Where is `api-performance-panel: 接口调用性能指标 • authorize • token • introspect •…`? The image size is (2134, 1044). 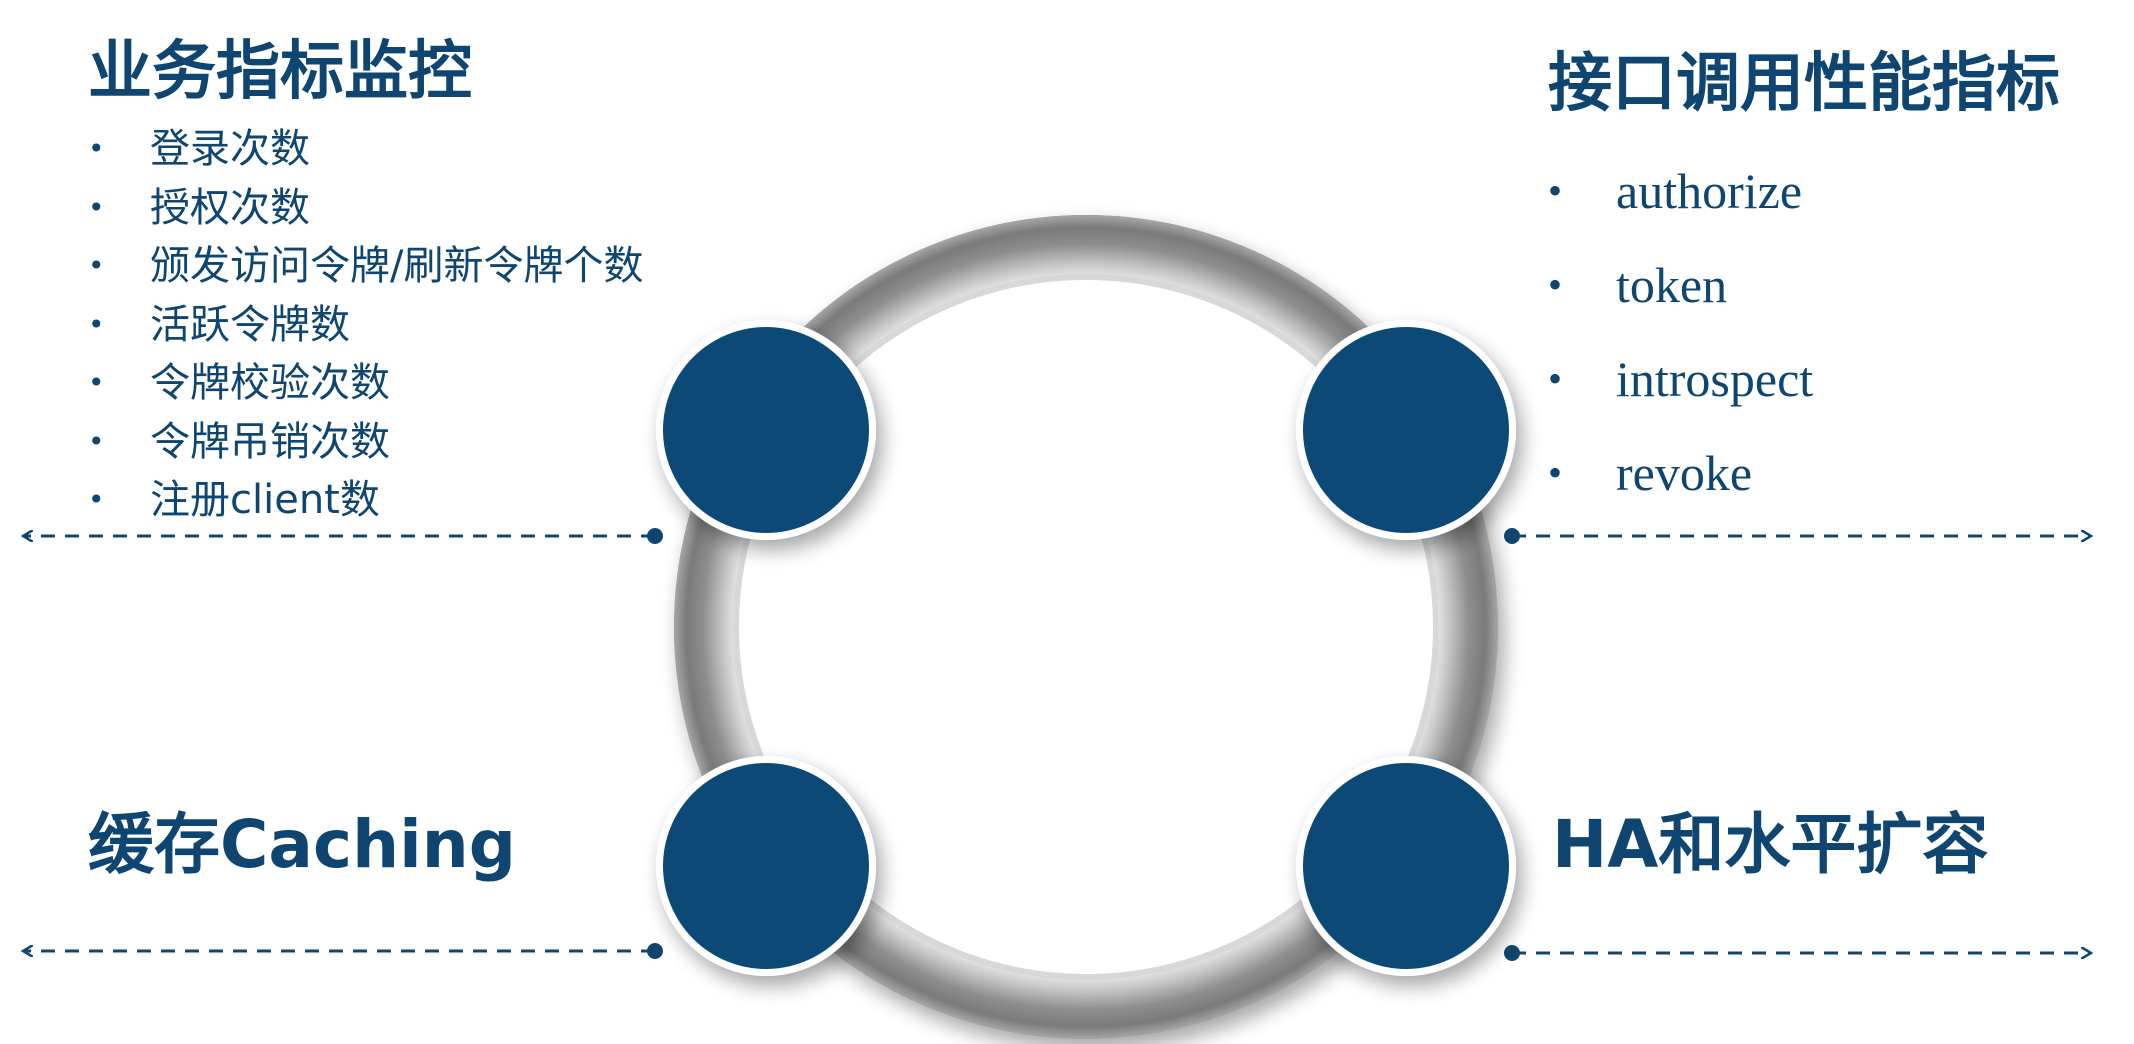 api-performance-panel: 接口调用性能指标 • authorize • token • introspect •… is located at coordinates (1838, 286).